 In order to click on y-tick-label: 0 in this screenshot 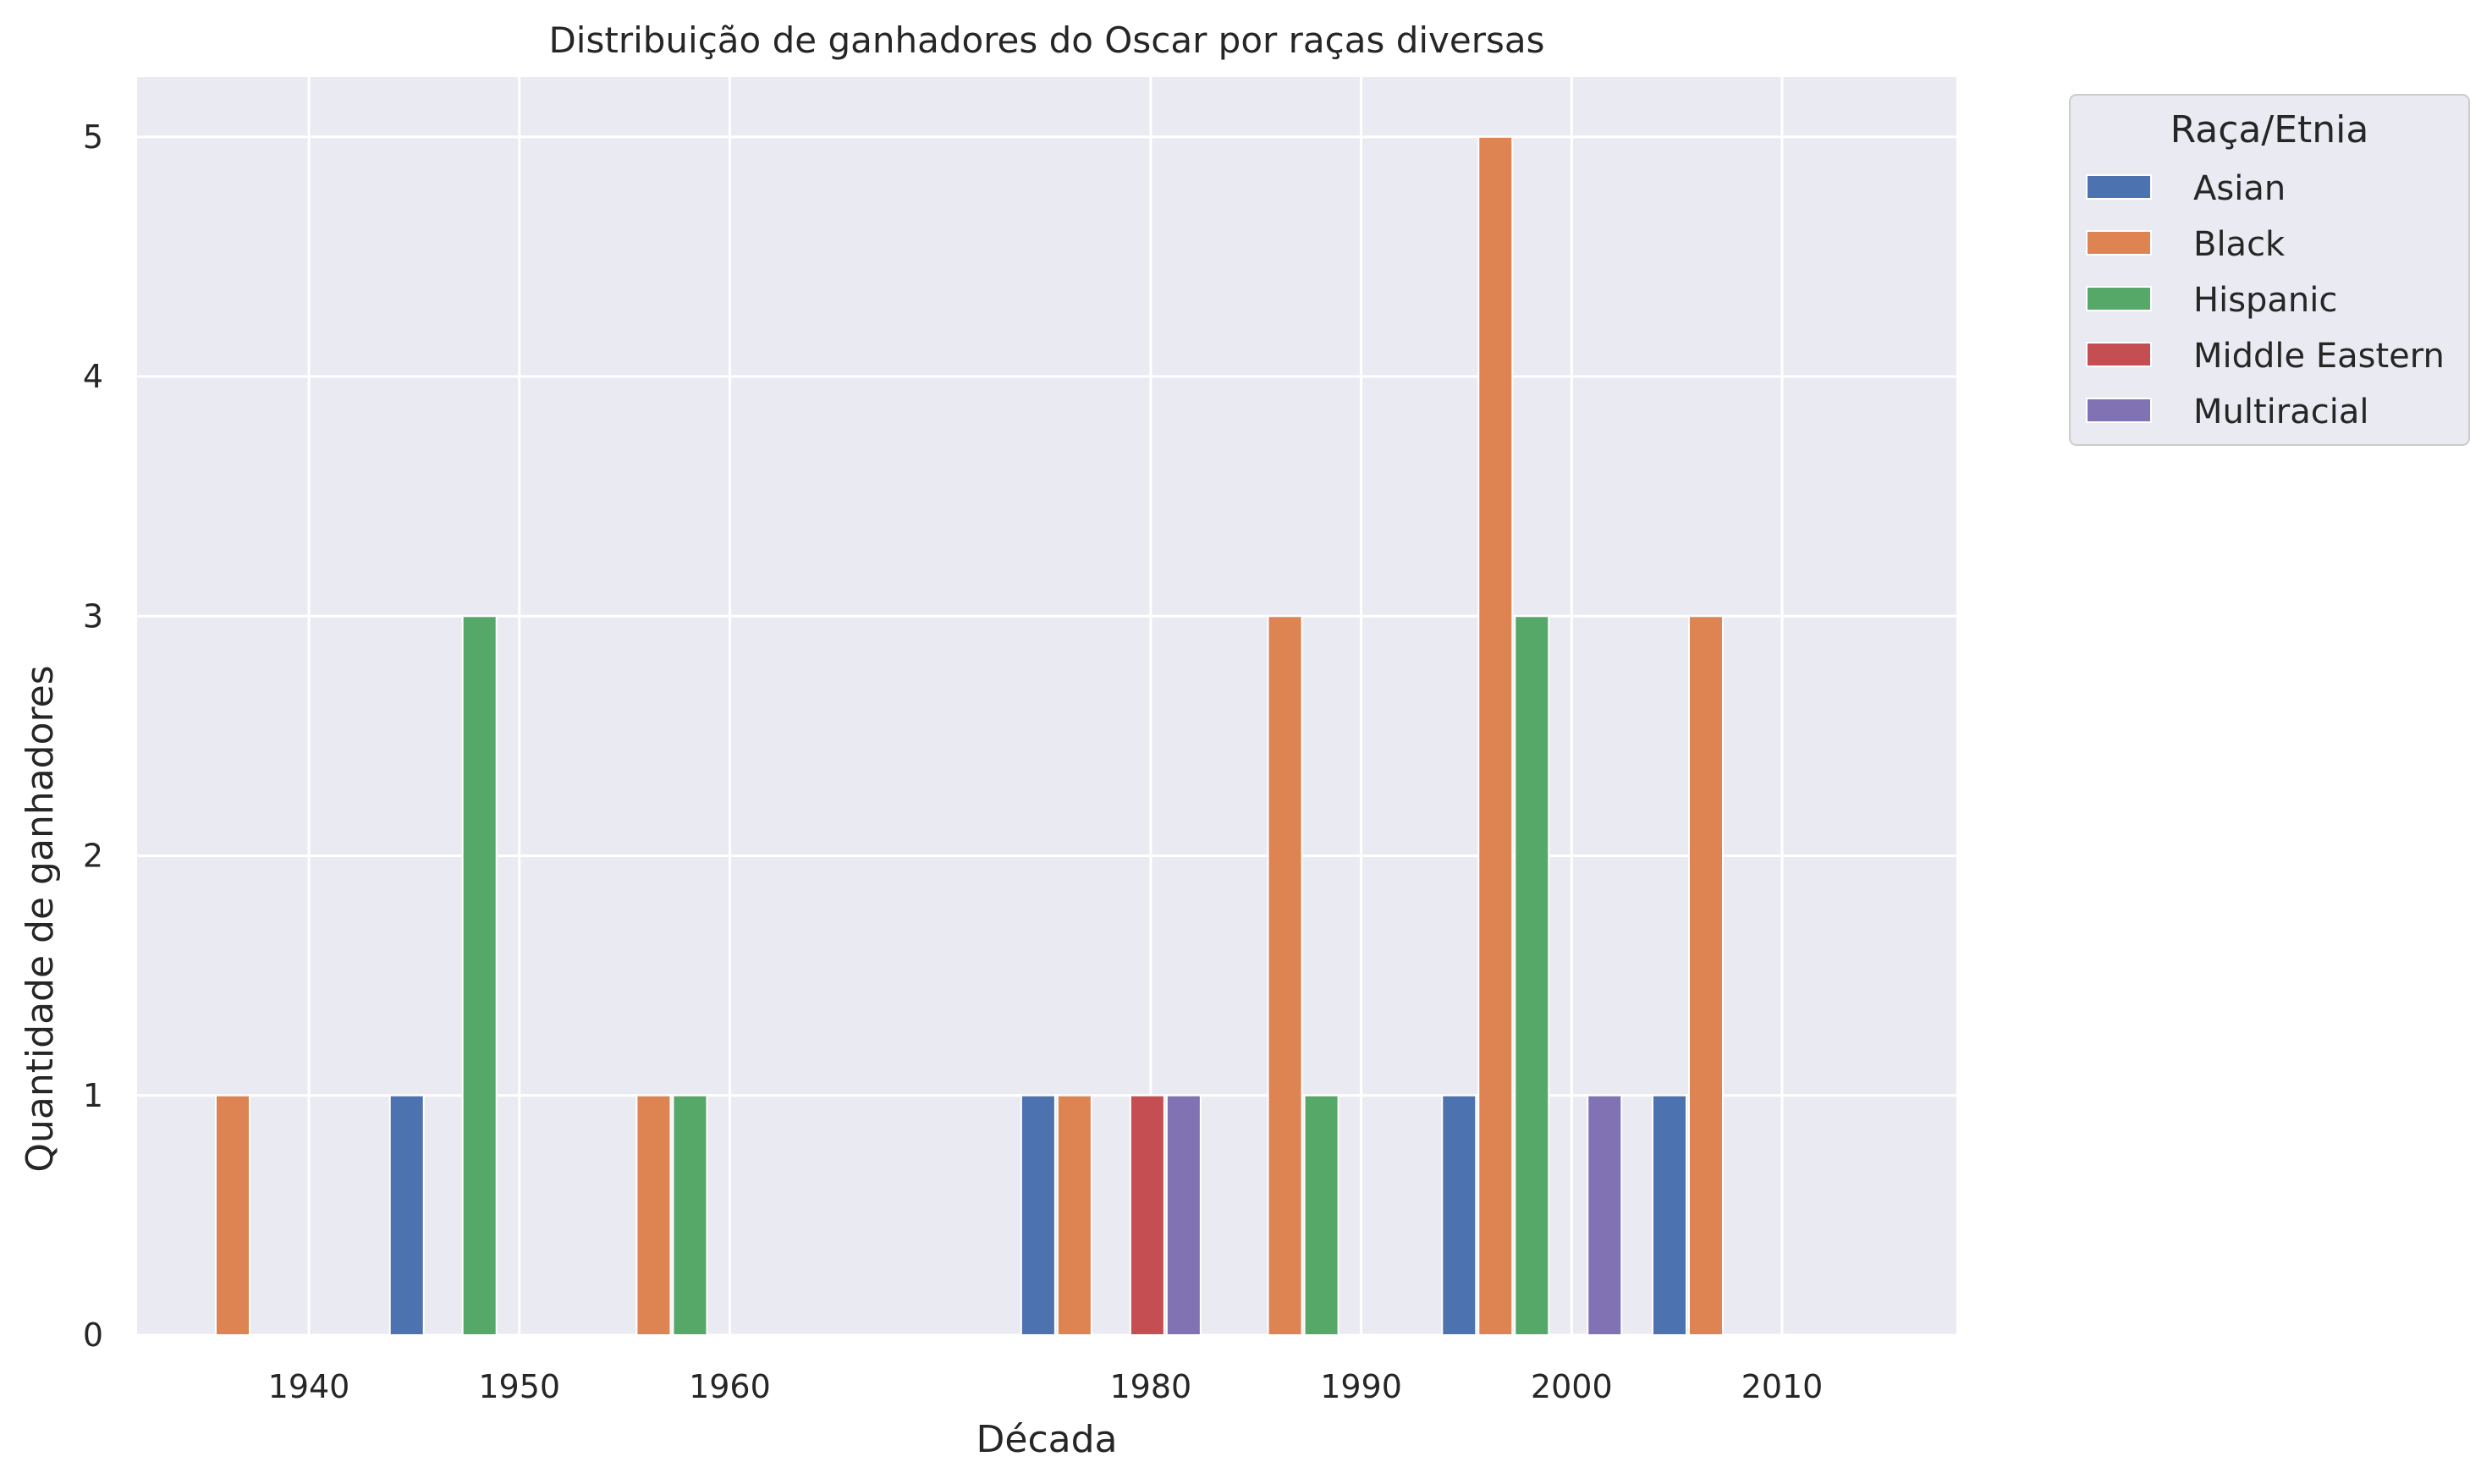, I will do `click(93, 1335)`.